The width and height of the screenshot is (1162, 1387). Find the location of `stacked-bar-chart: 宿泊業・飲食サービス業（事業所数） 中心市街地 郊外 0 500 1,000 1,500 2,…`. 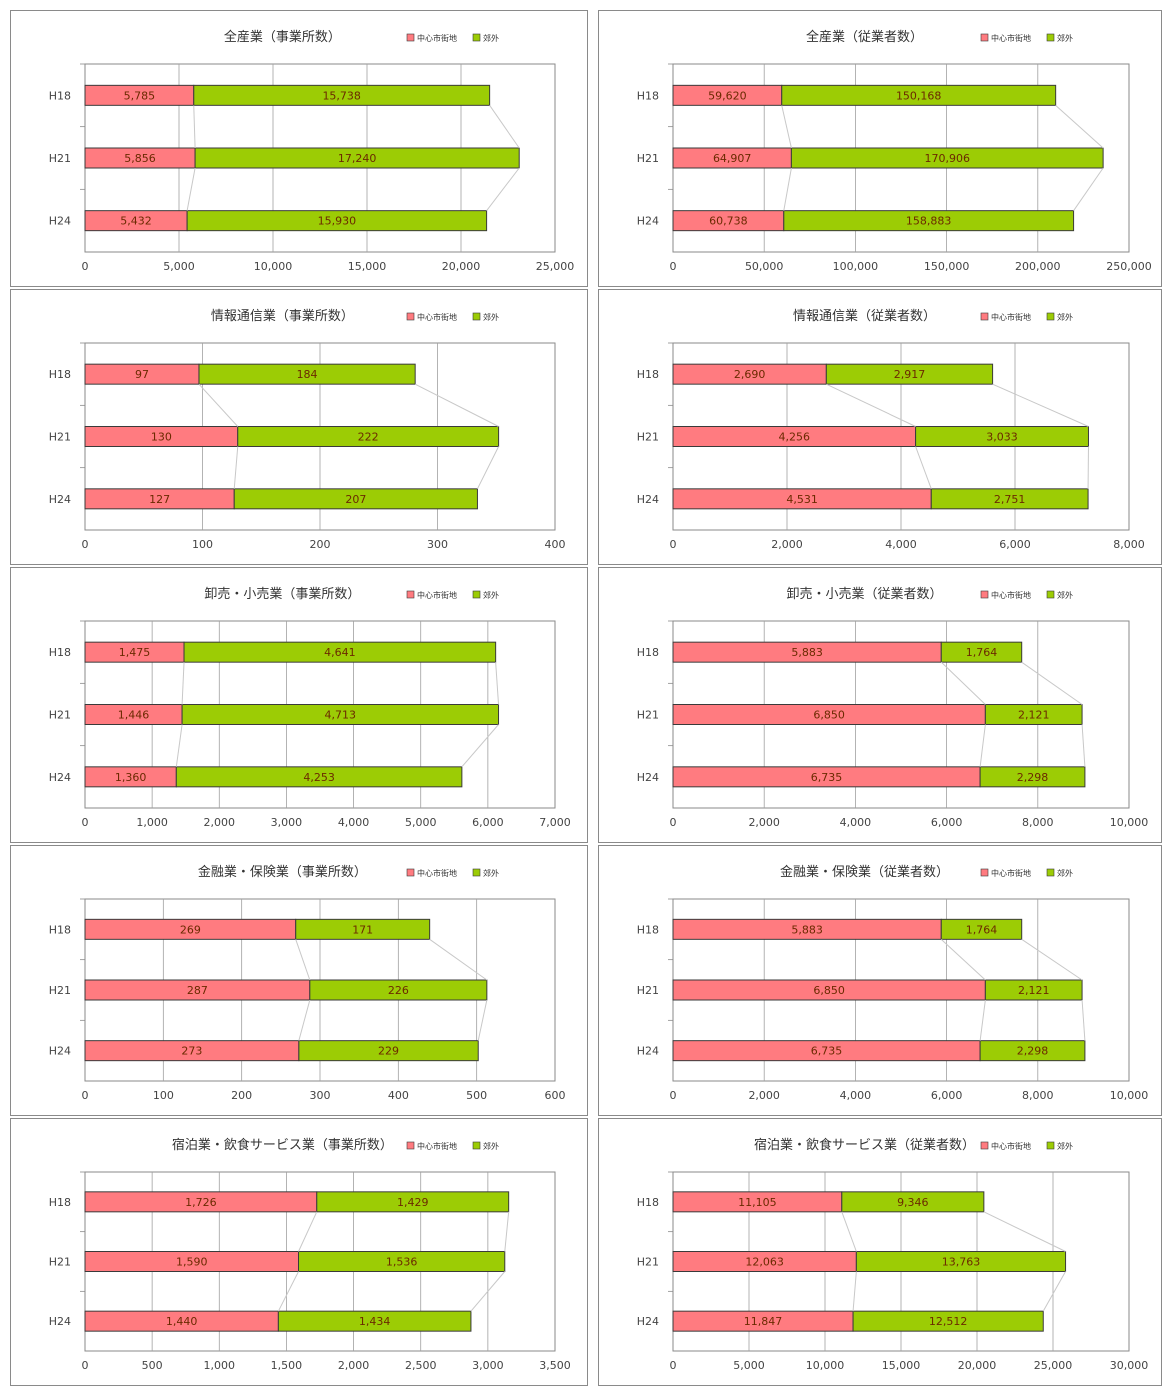

stacked-bar-chart: 宿泊業・飲食サービス業（事業所数） 中心市街地 郊外 0 500 1,000 1,500 2,… is located at coordinates (310, 1254).